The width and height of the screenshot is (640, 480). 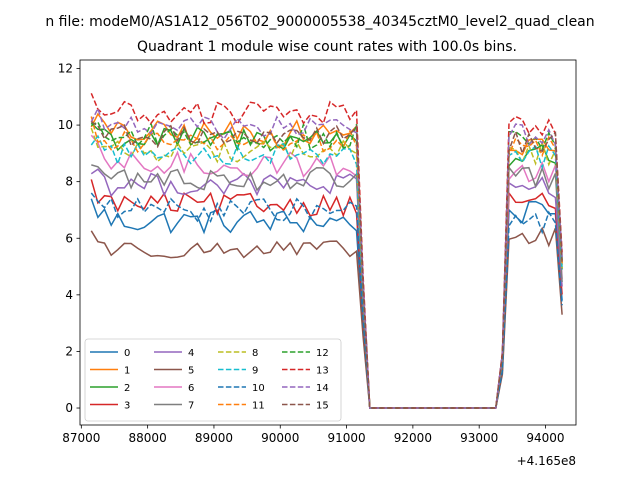 What do you see at coordinates (322, 406) in the screenshot?
I see `legend-label-15: 15` at bounding box center [322, 406].